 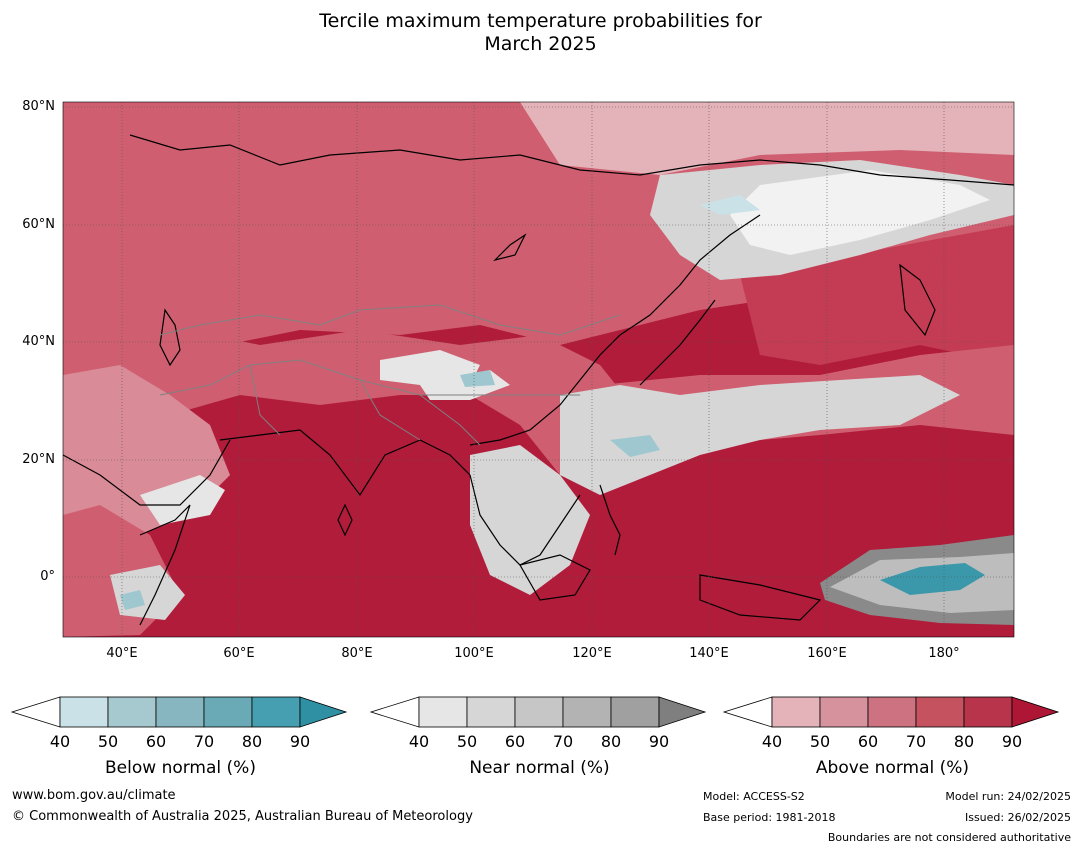 I want to click on tick-near-70: 70, so click(x=563, y=741).